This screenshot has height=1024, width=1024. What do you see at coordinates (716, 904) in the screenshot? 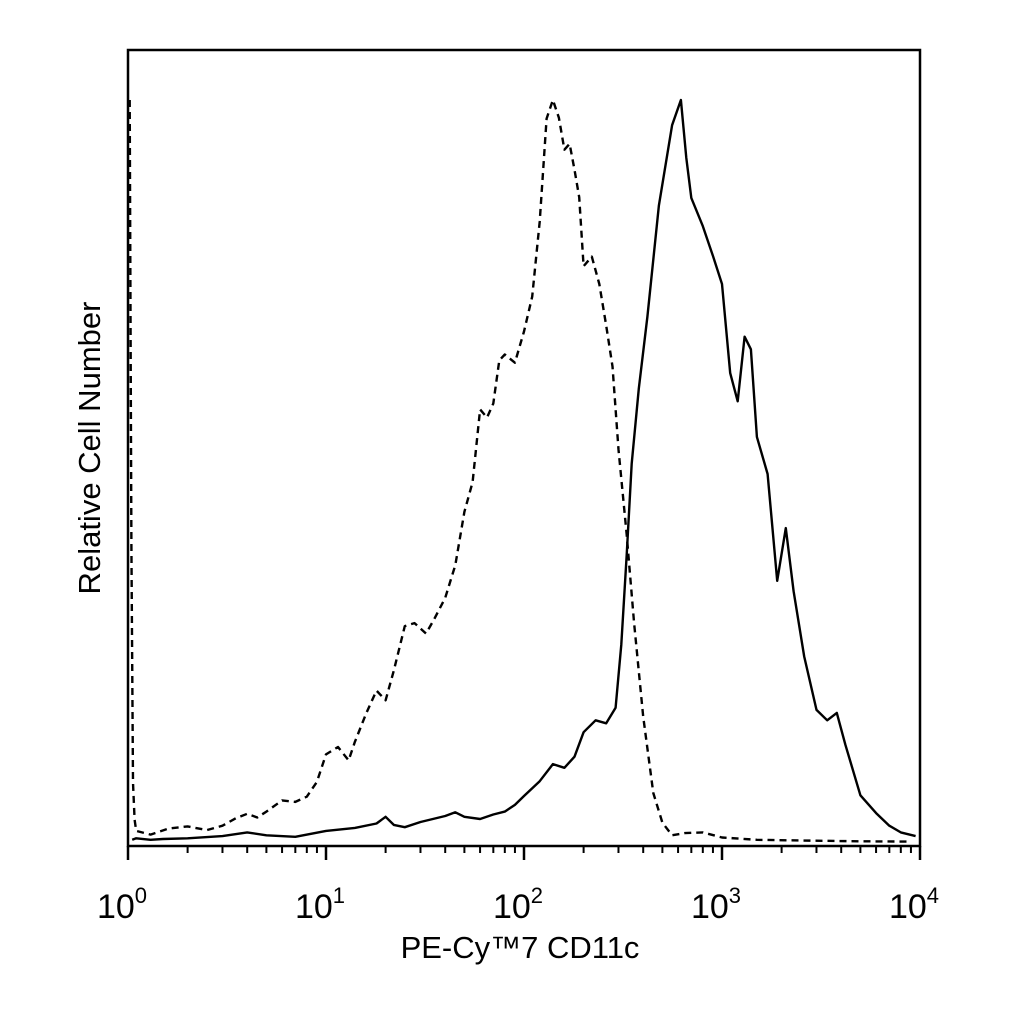
I see `x-tick-label: 10³` at bounding box center [716, 904].